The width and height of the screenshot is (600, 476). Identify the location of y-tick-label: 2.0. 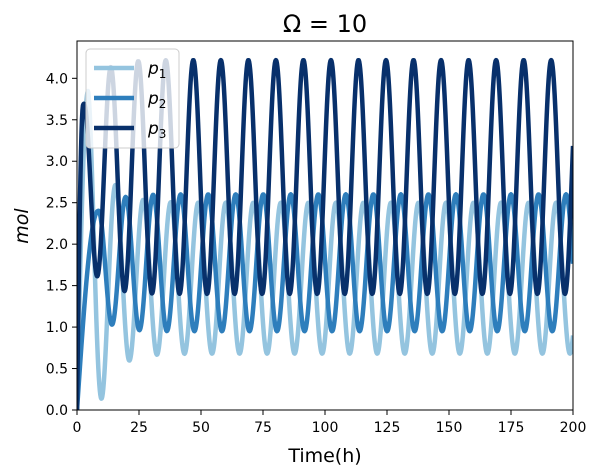
(57, 245).